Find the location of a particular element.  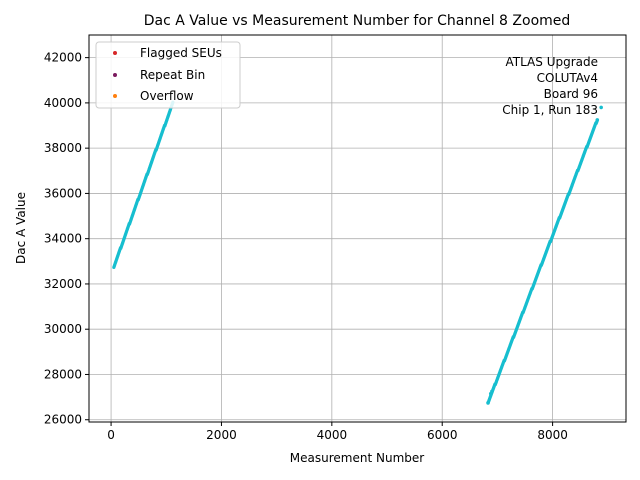

annotation-line-3: Board 96 is located at coordinates (571, 94).